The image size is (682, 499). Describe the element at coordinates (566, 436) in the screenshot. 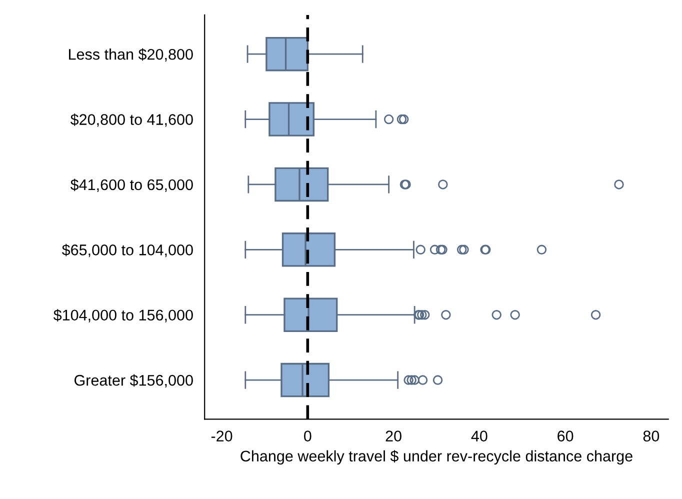

I see `x-tick-label: 60` at that location.